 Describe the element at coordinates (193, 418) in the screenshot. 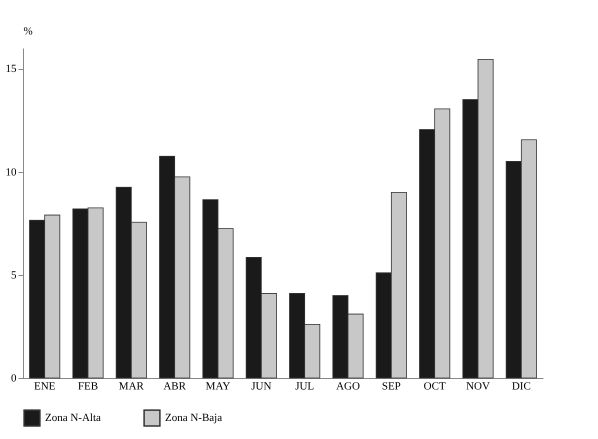

I see `legend-label: Zona N-Baja` at that location.